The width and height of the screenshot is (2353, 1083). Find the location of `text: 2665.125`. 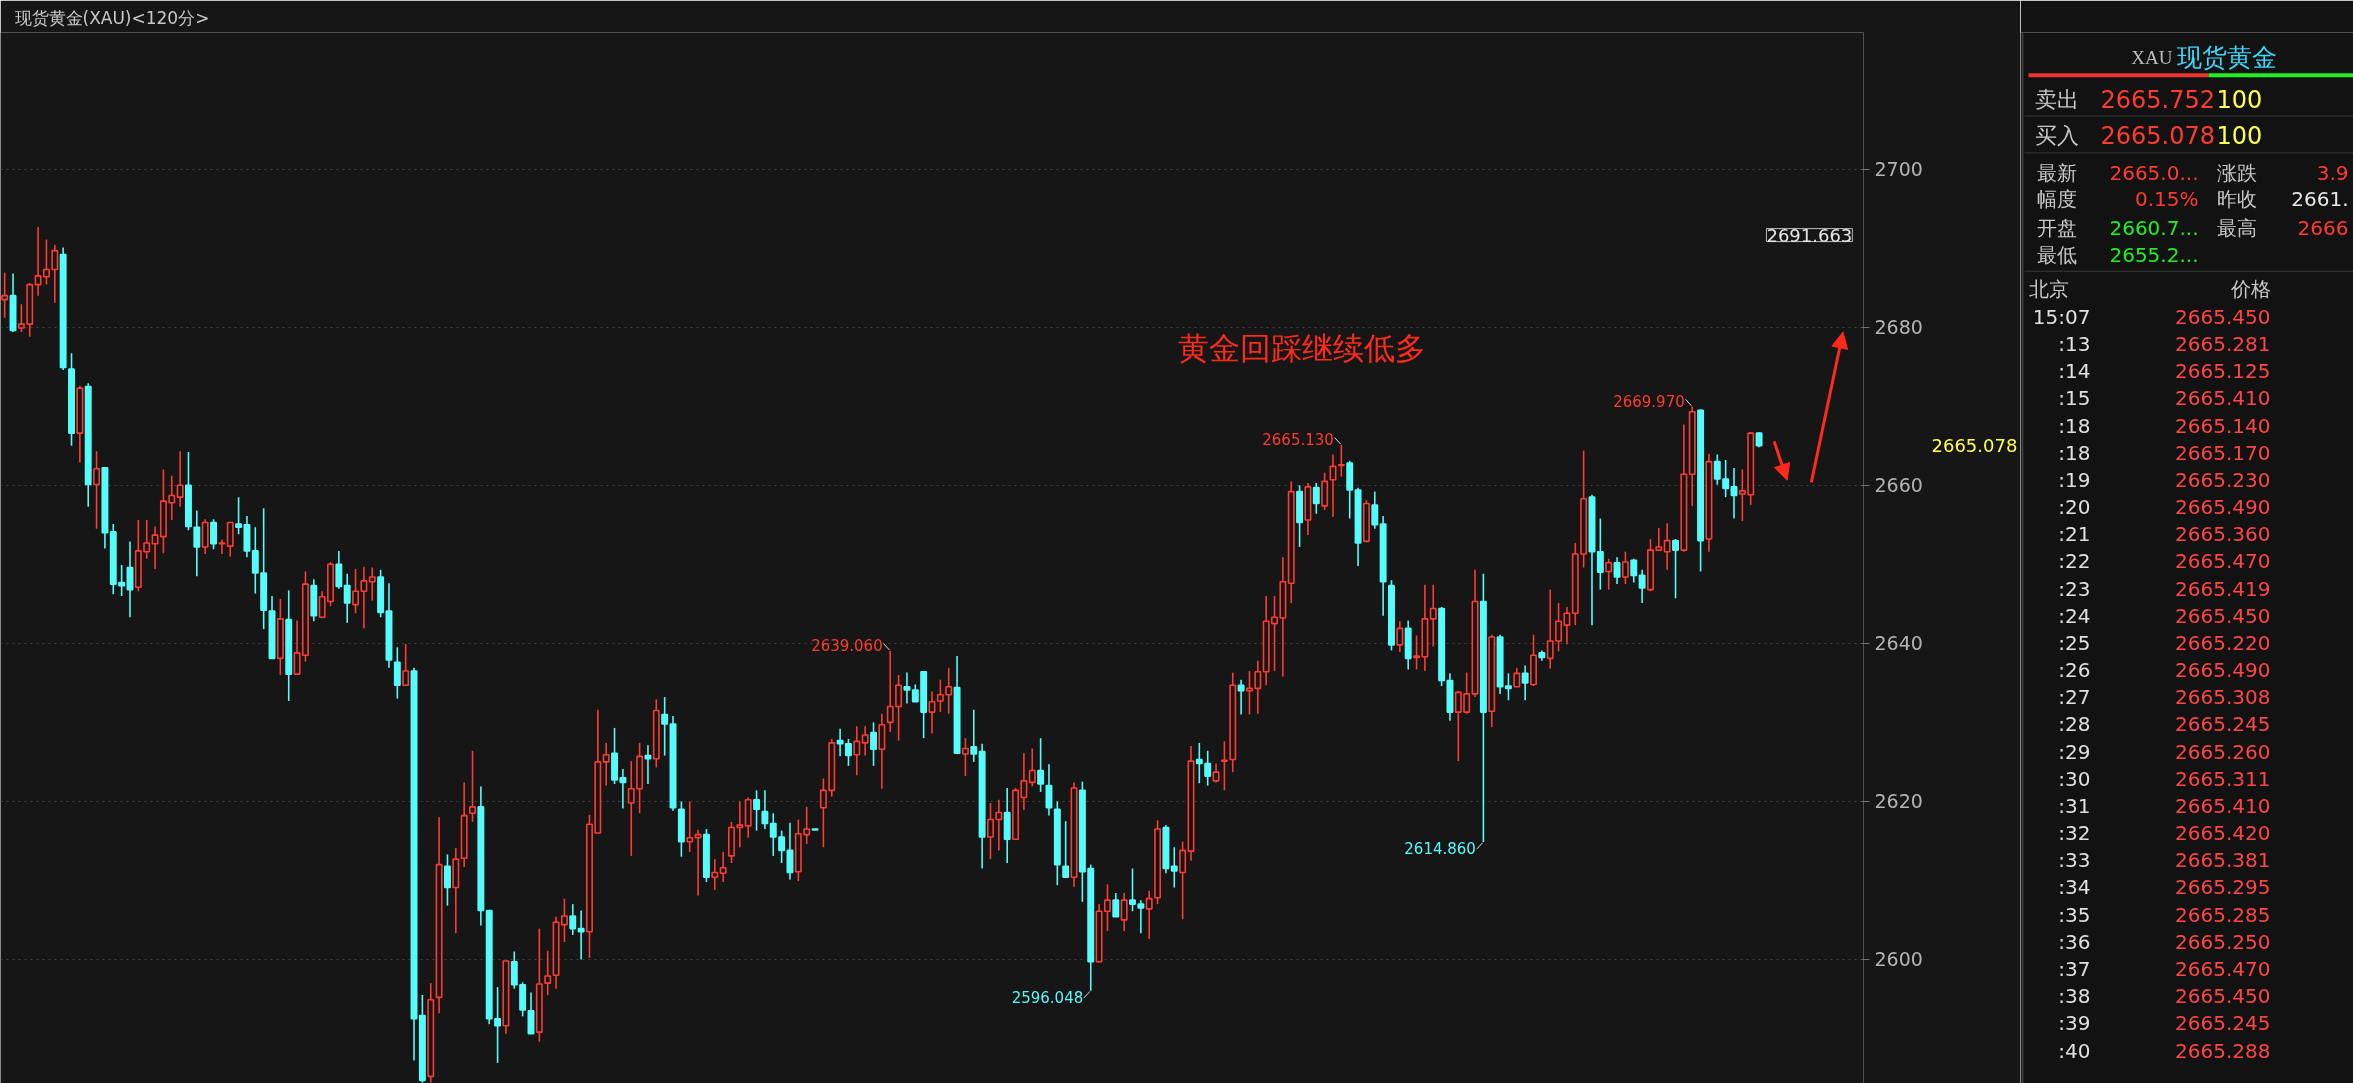

text: 2665.125 is located at coordinates (2223, 371).